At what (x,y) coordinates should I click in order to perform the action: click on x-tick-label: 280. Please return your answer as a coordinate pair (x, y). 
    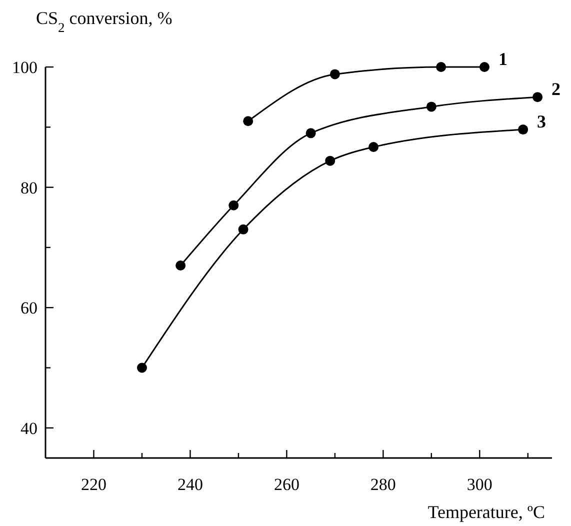
    Looking at the image, I should click on (383, 484).